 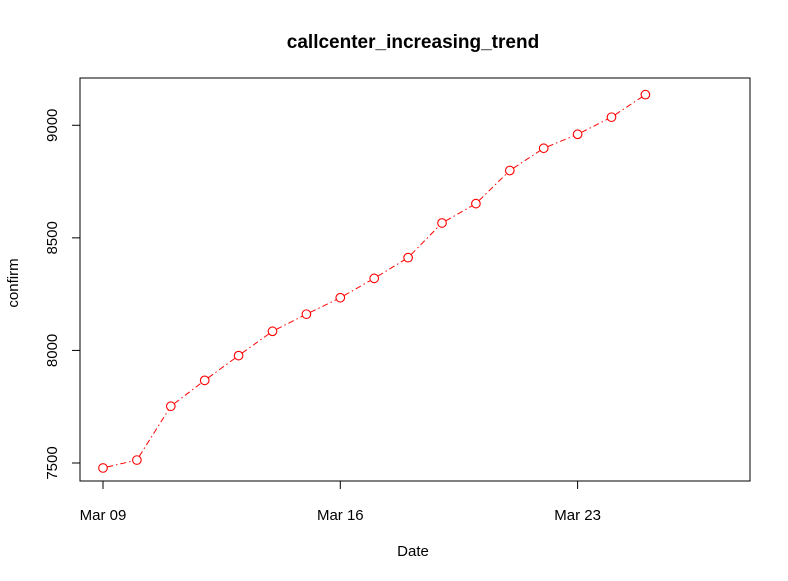 I want to click on y-tick-label: 9000, so click(x=52, y=125).